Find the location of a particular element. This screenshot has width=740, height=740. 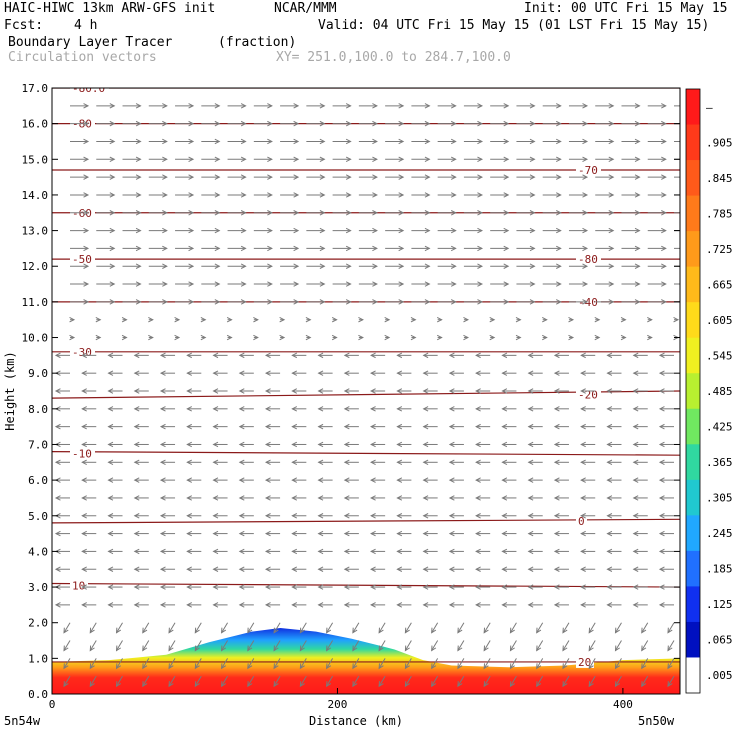

temperature-contour is located at coordinates (366, 521).